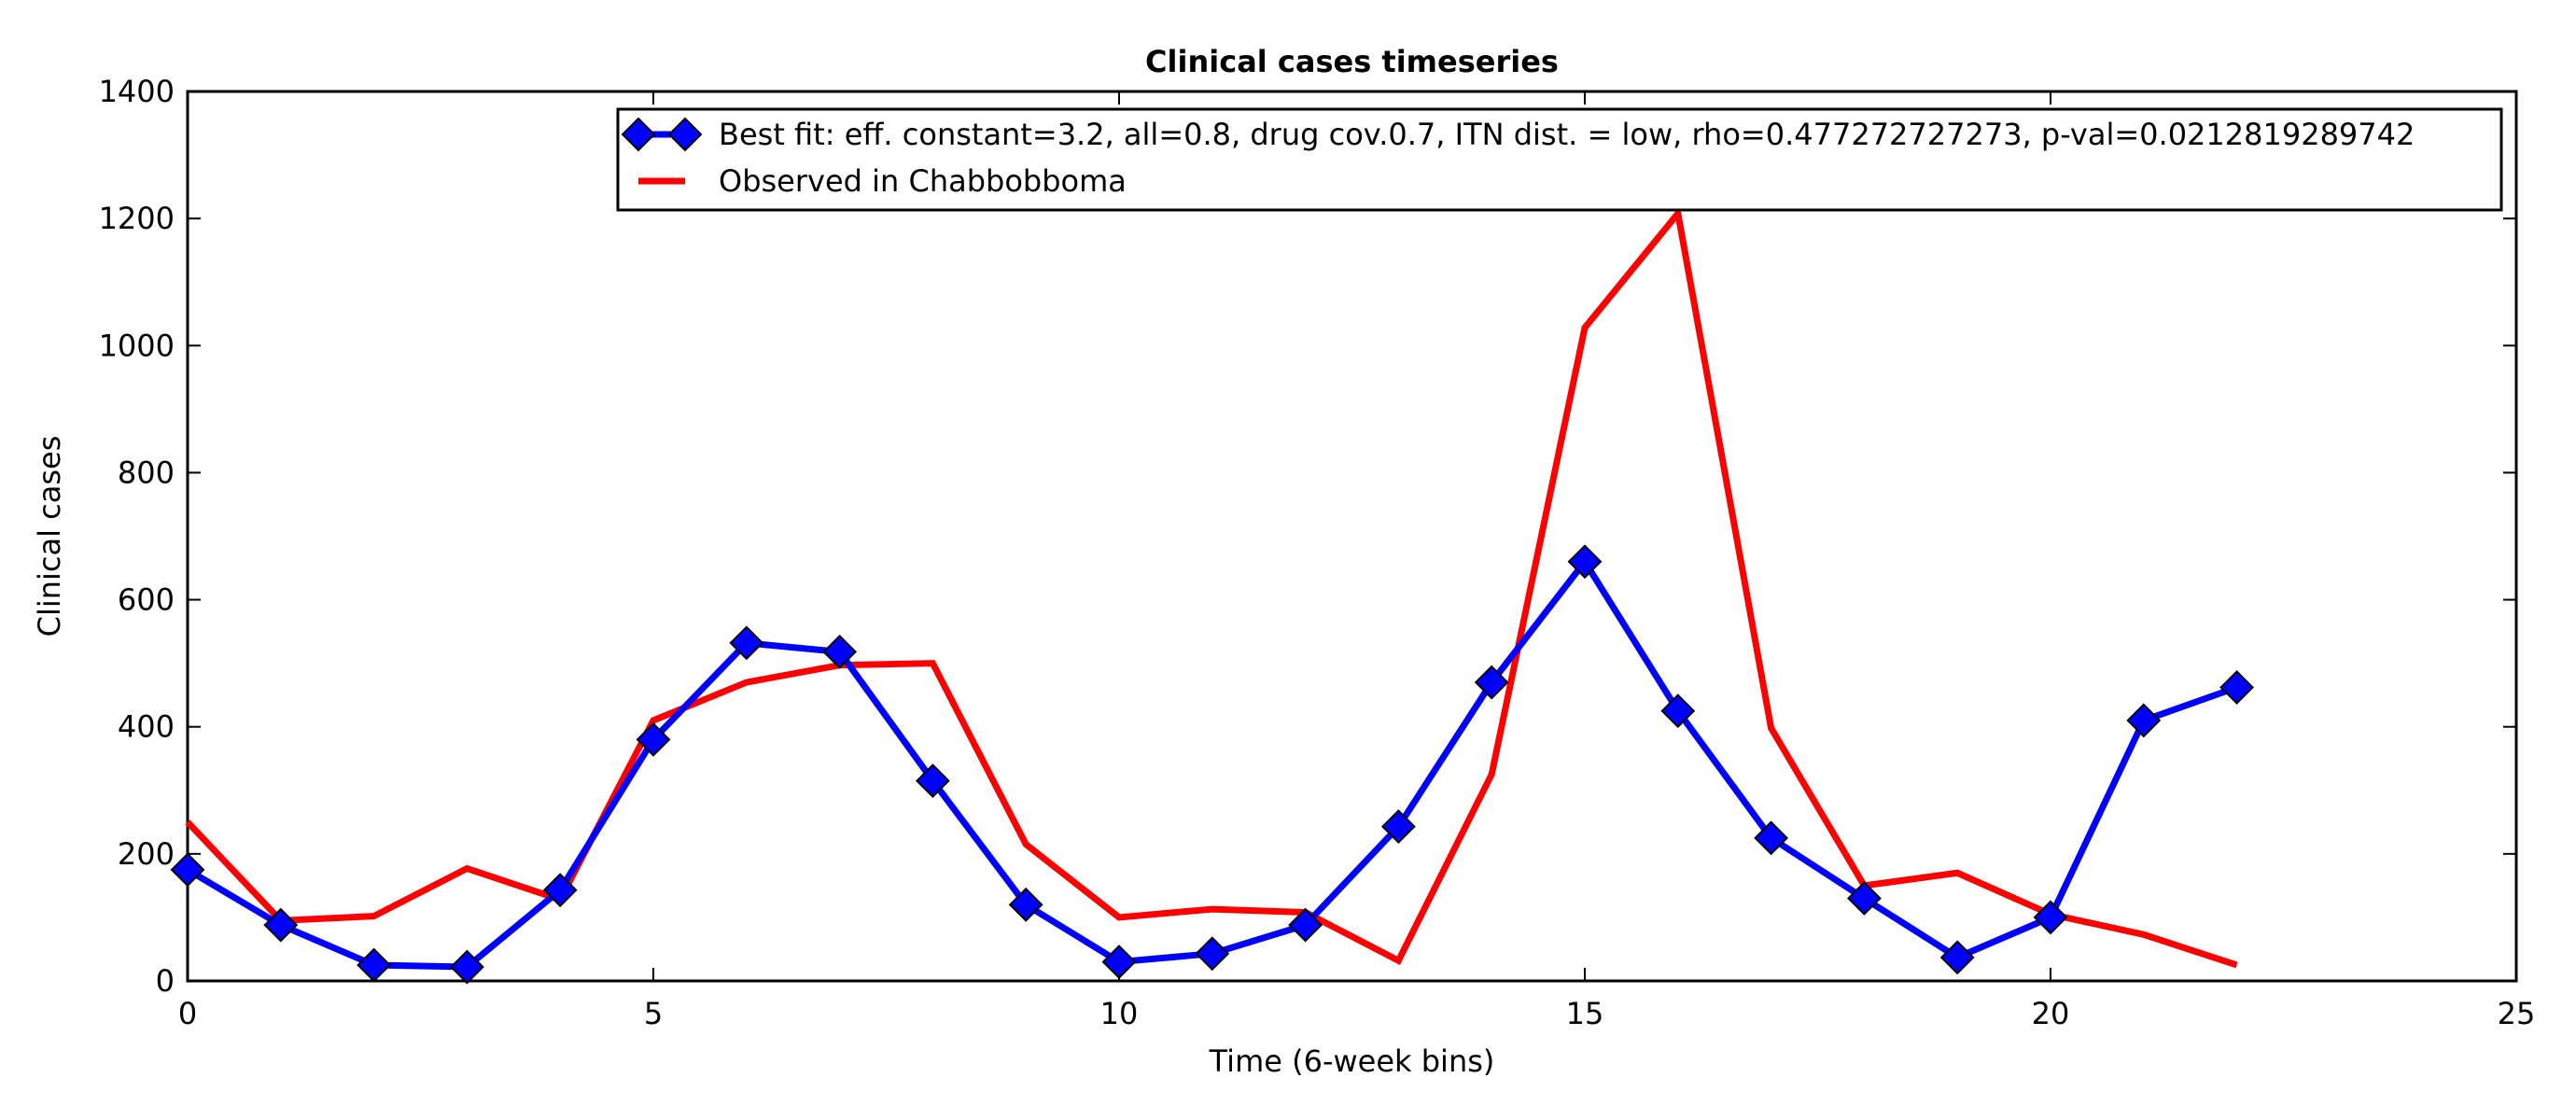 The image size is (2576, 1120). Describe the element at coordinates (137, 345) in the screenshot. I see `y-tick-label: 1000` at that location.